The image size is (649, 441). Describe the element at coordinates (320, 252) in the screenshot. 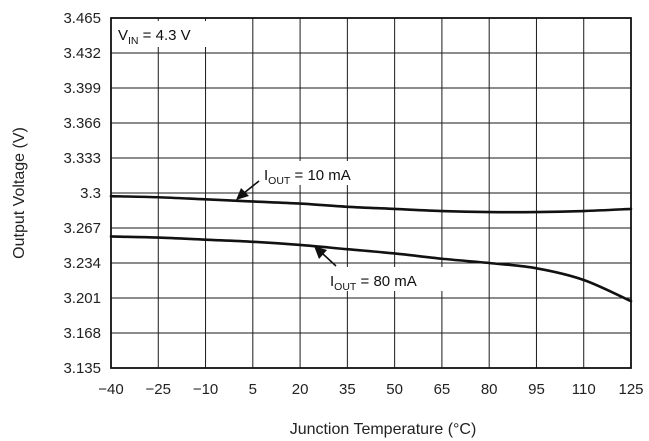

I see `iout-80ma-arrowhead` at that location.